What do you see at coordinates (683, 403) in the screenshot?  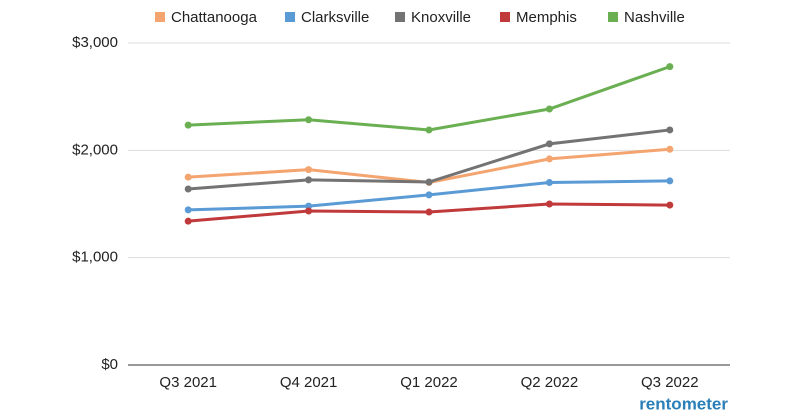 I see `watermark: rentometer` at bounding box center [683, 403].